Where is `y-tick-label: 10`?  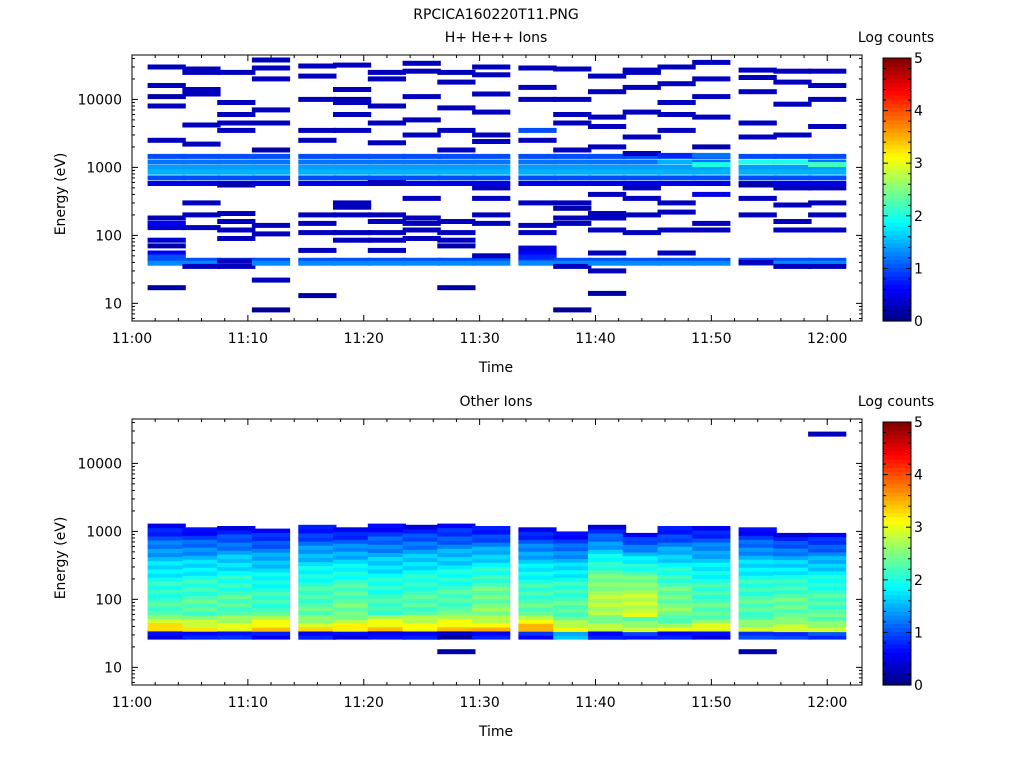
y-tick-label: 10 is located at coordinates (113, 304).